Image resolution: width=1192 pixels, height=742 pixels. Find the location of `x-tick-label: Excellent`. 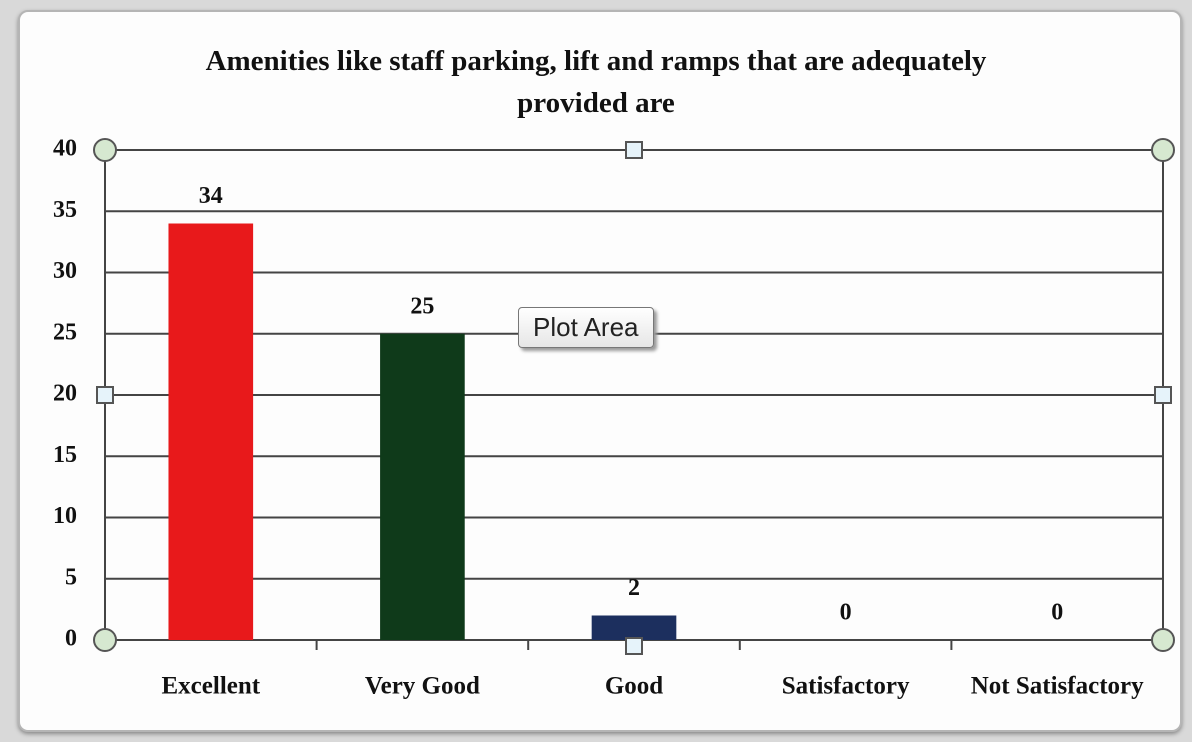

x-tick-label: Excellent is located at coordinates (211, 686).